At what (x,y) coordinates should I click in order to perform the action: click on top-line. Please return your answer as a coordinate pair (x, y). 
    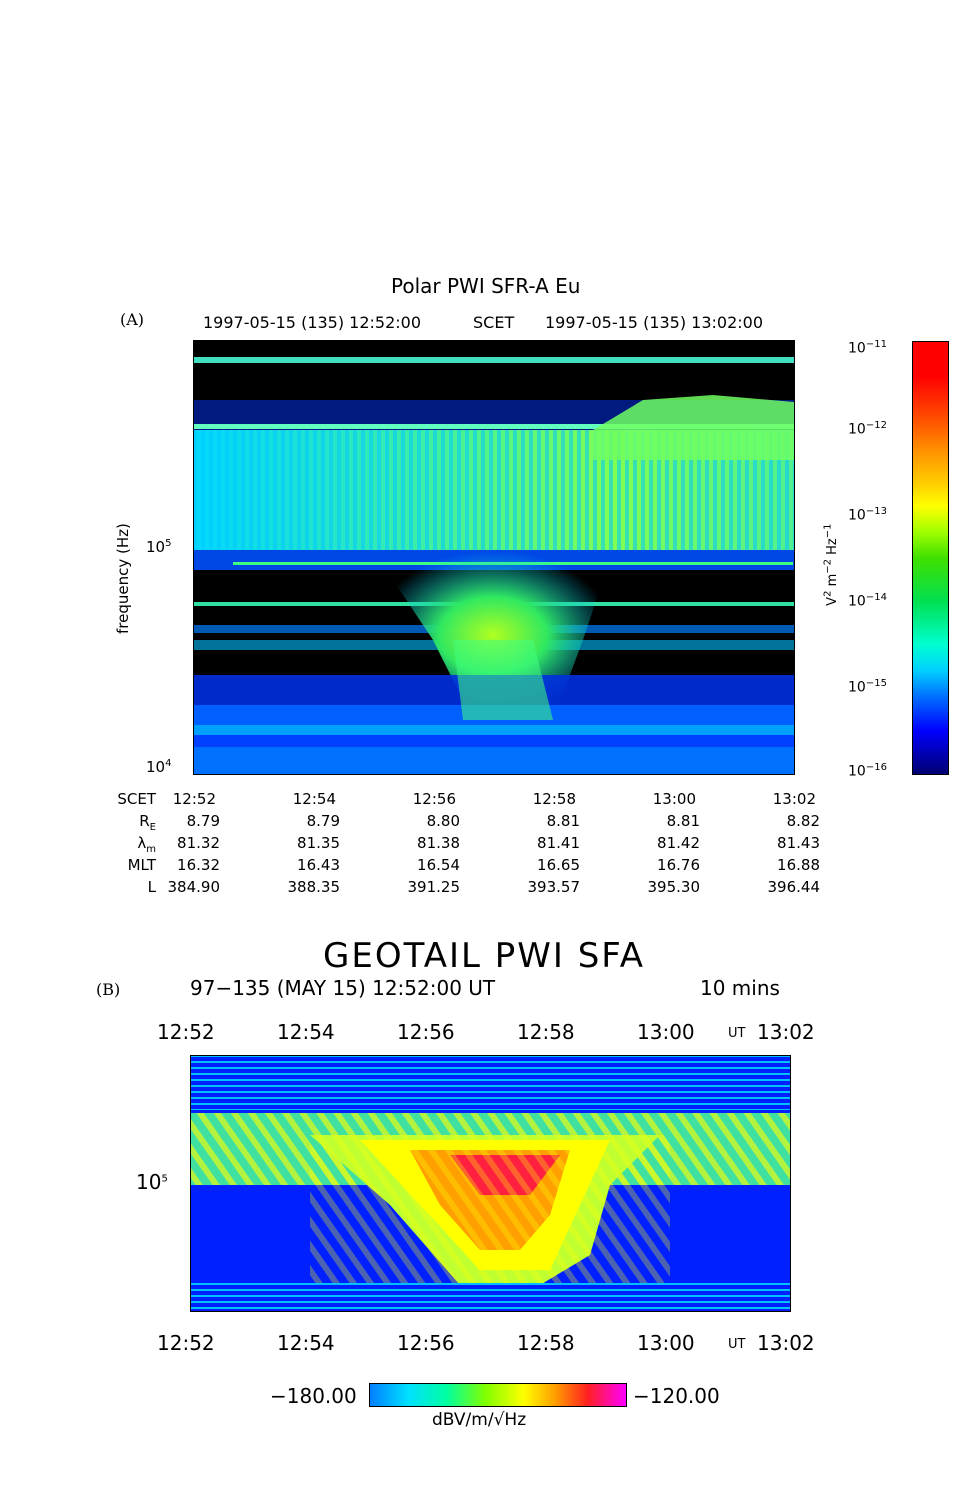
    Looking at the image, I should click on (493, 360).